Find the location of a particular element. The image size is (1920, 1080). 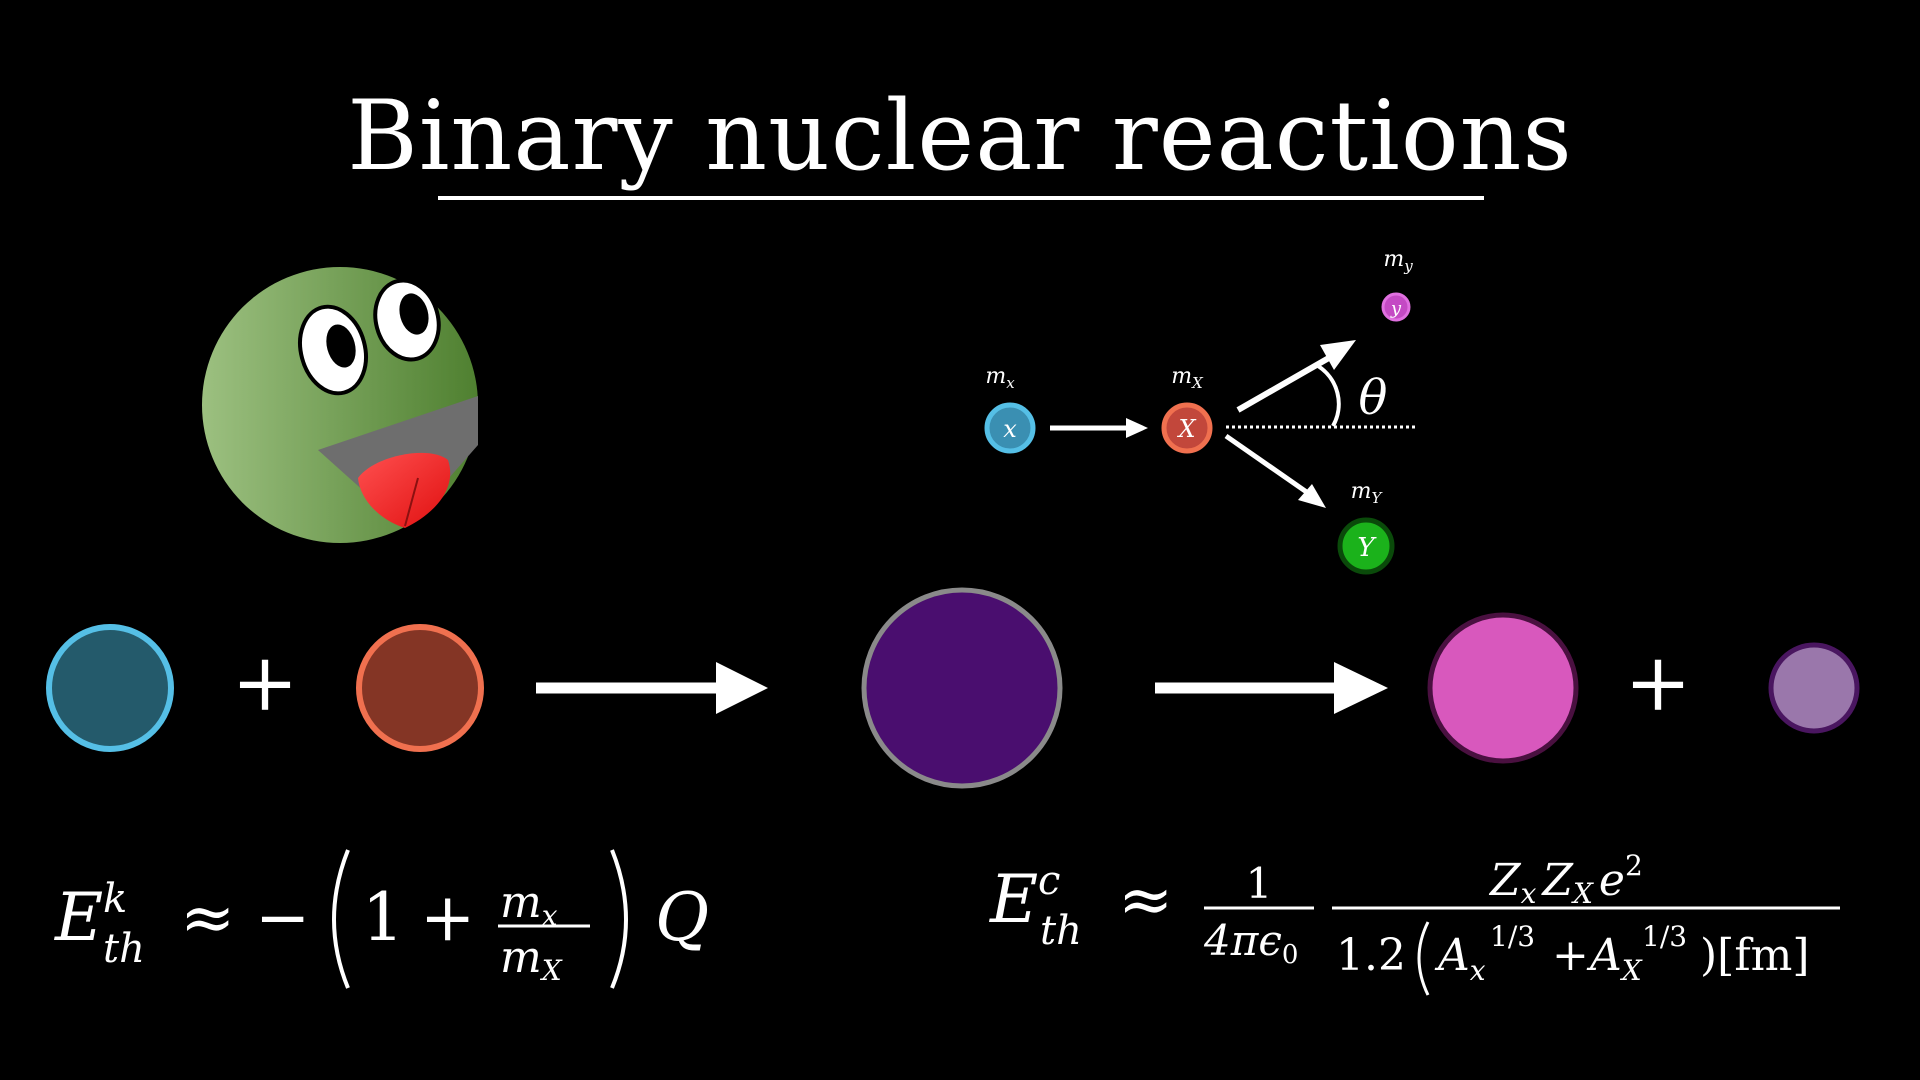

incoming-arrow-head is located at coordinates (1137, 428).